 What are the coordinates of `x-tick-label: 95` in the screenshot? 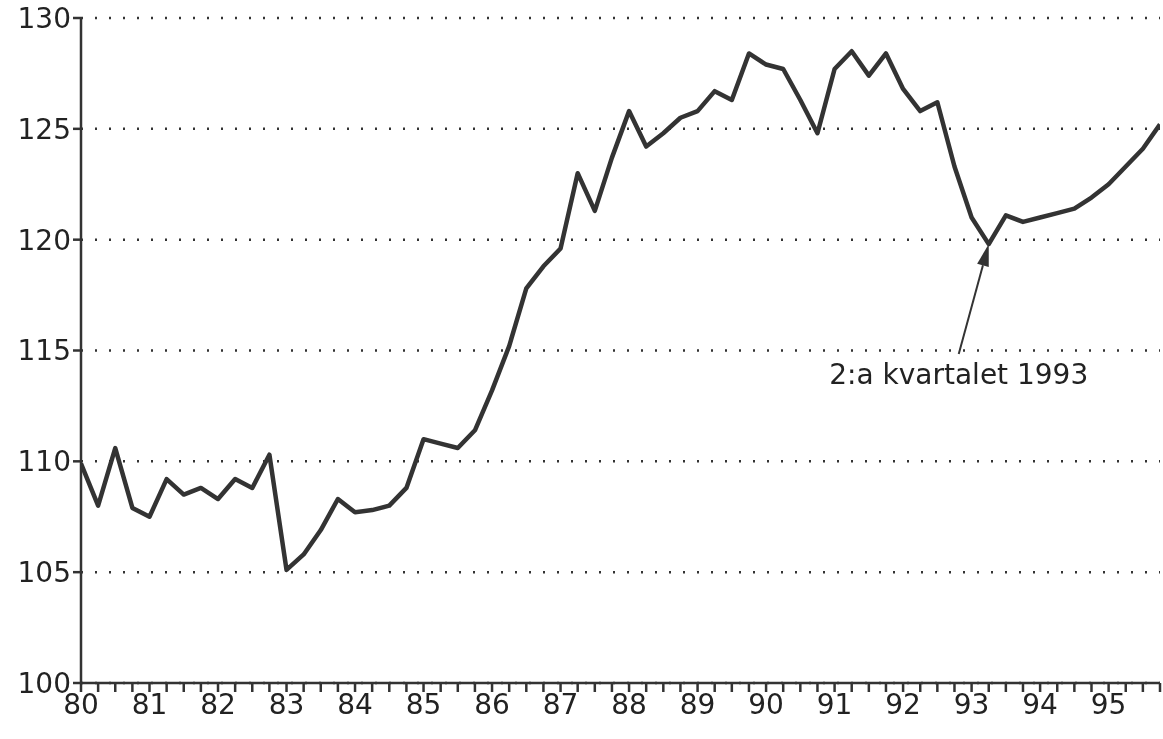 It's located at (1108, 704).